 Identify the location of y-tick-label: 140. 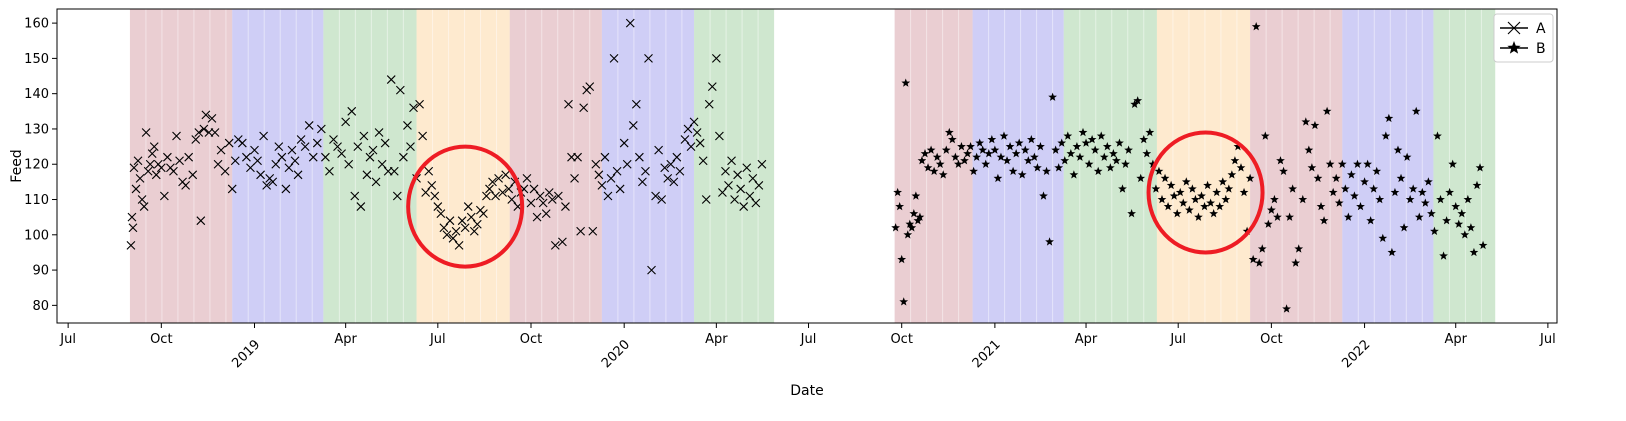
(36, 94).